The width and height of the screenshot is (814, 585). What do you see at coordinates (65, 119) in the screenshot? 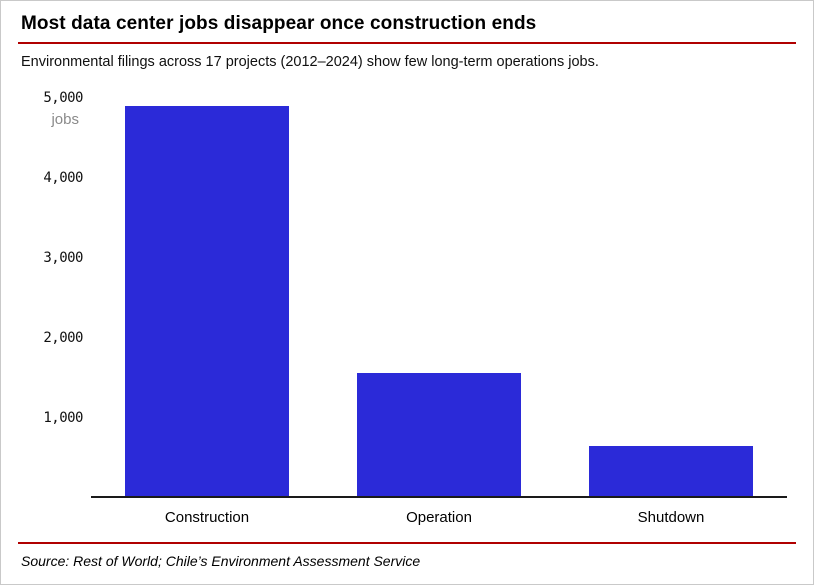
I see `y-axis-unit-label: jobs` at bounding box center [65, 119].